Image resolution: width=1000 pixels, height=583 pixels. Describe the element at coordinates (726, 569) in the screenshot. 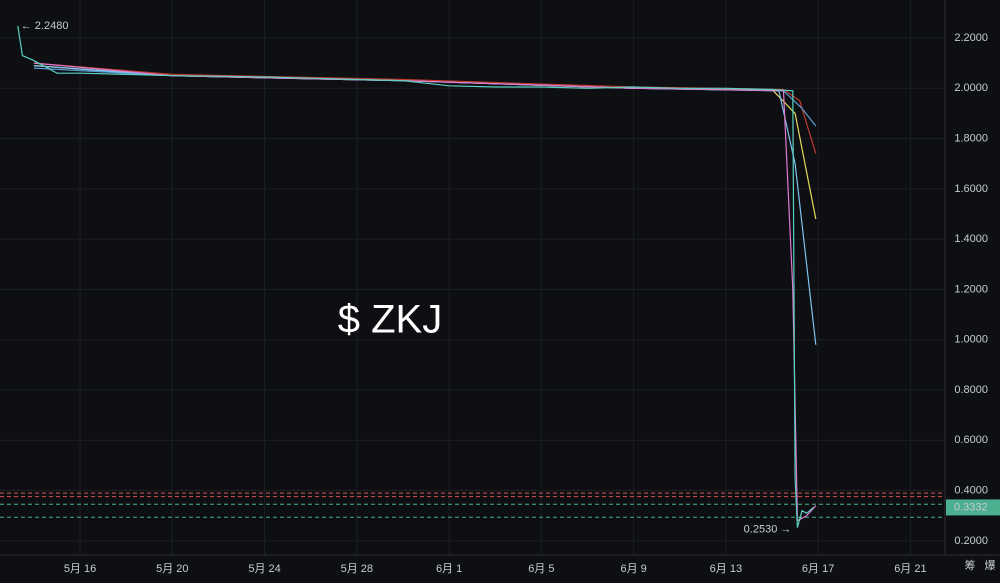

I see `x-tick-label: 6月 13` at that location.